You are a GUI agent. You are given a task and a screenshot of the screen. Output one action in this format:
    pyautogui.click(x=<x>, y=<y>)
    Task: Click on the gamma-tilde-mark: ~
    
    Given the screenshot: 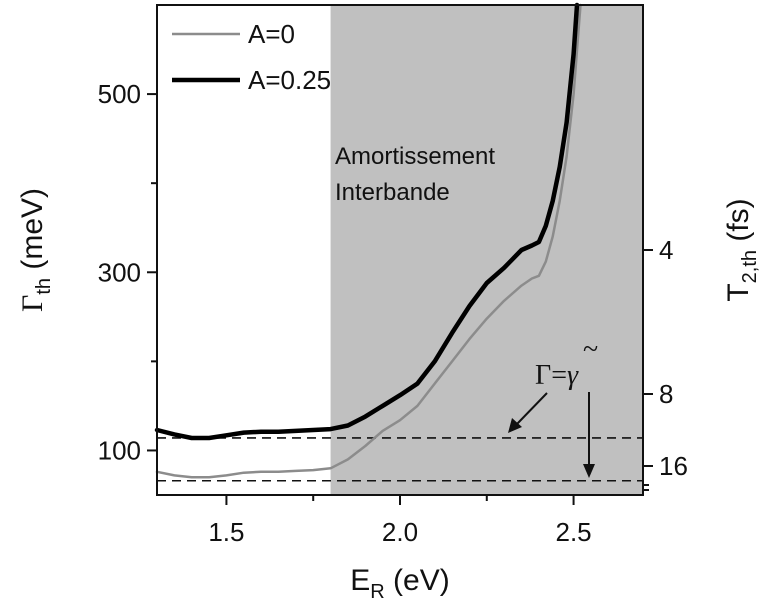 What is the action you would take?
    pyautogui.click(x=590, y=349)
    